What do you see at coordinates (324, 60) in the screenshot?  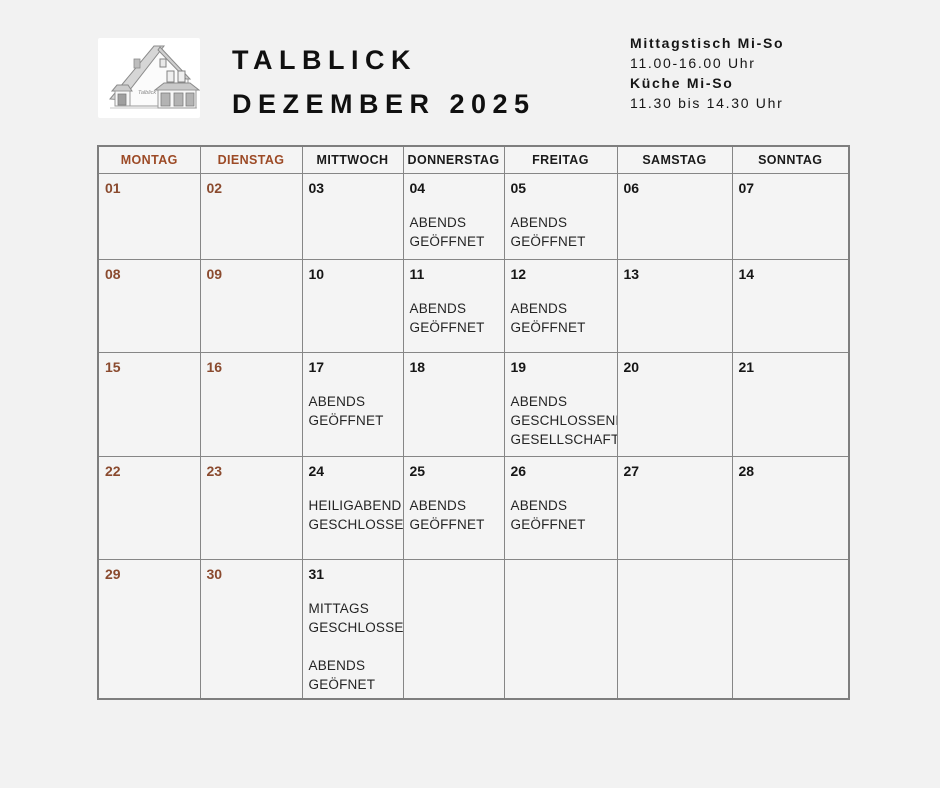 I see `restaurant-name: TALBLICK` at bounding box center [324, 60].